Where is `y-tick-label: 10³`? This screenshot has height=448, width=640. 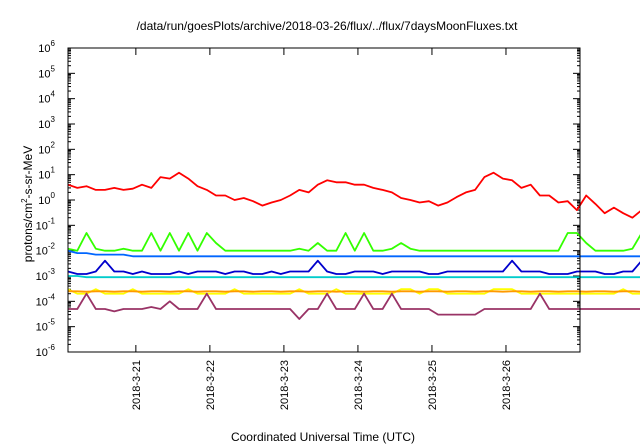 y-tick-label: 10³ is located at coordinates (46, 123).